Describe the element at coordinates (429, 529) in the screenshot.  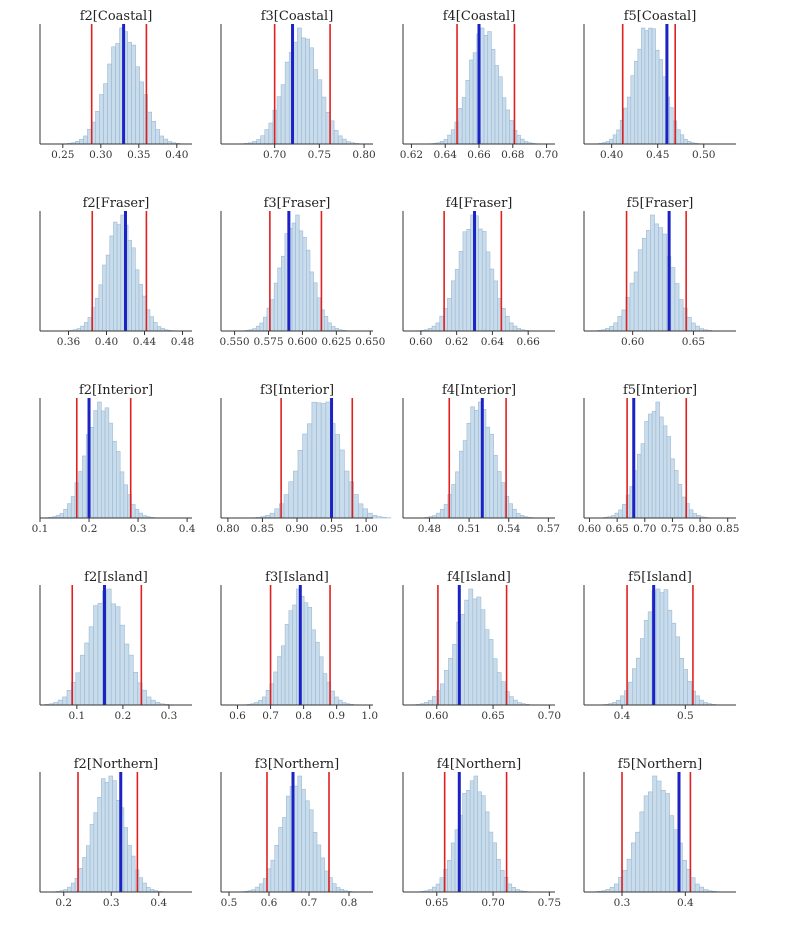
I see `x-tick-label: 0.48` at that location.